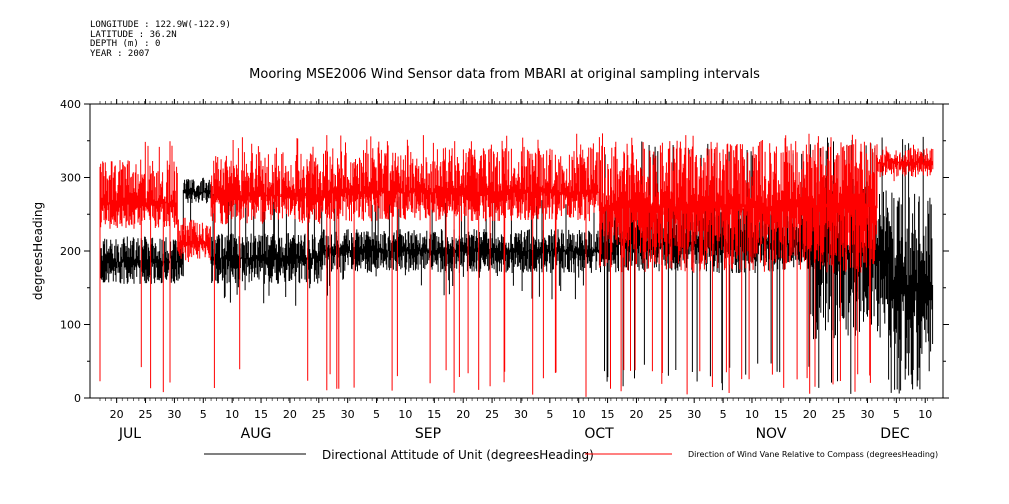 The width and height of the screenshot is (1009, 504). Describe the element at coordinates (125, 44) in the screenshot. I see `meta-depth: DEPTH (m) : 0` at that location.